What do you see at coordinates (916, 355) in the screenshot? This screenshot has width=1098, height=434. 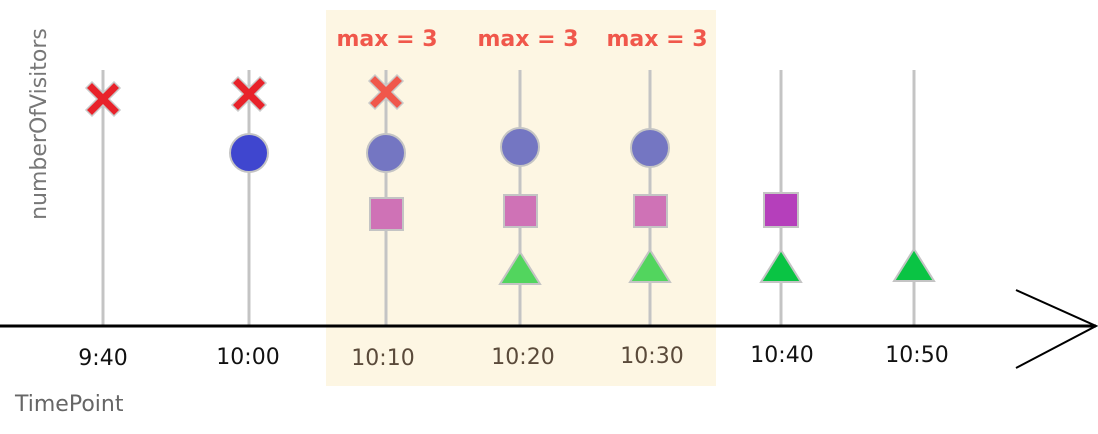 I see `time-label-1050: 10:50` at bounding box center [916, 355].